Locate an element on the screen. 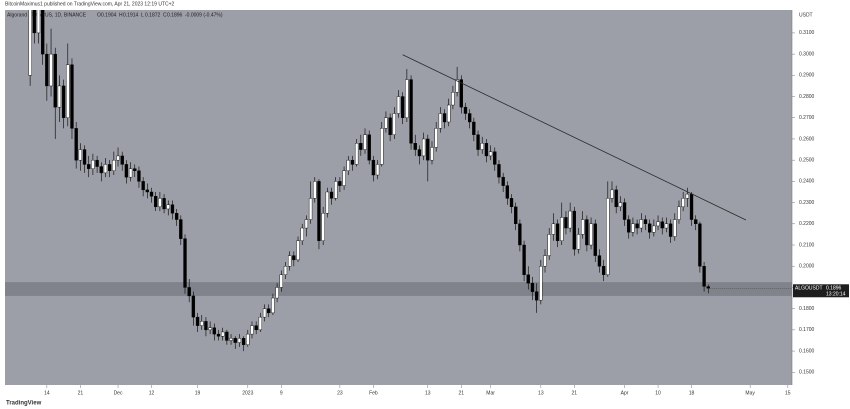 The width and height of the screenshot is (850, 409). x-tick-label: 23 is located at coordinates (340, 393).